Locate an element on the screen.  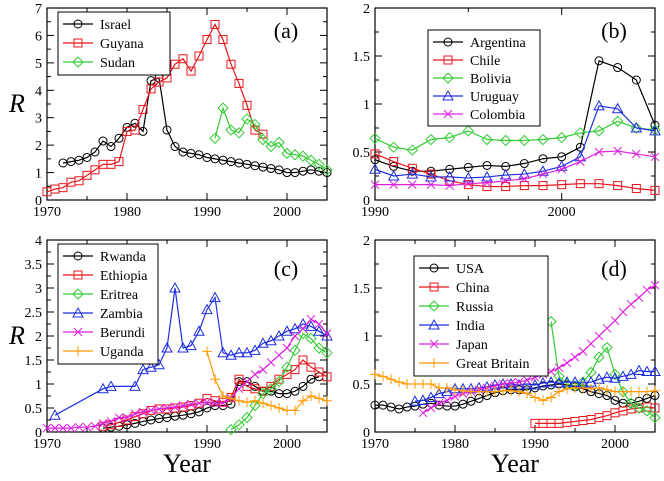
series-Berundi is located at coordinates (187, 373).